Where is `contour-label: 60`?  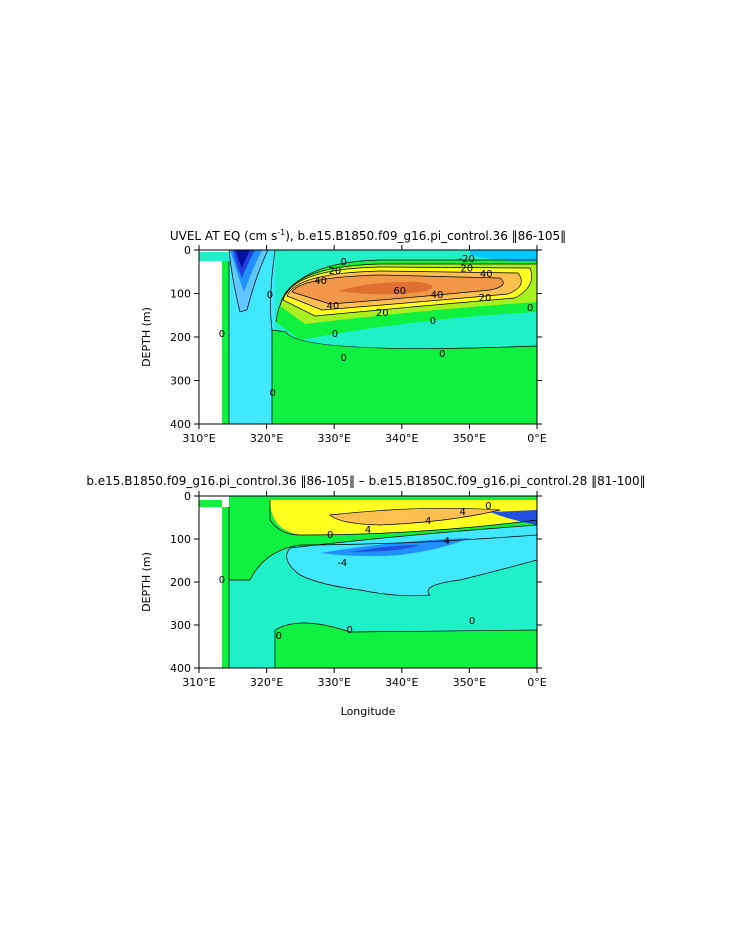 contour-label: 60 is located at coordinates (399, 291).